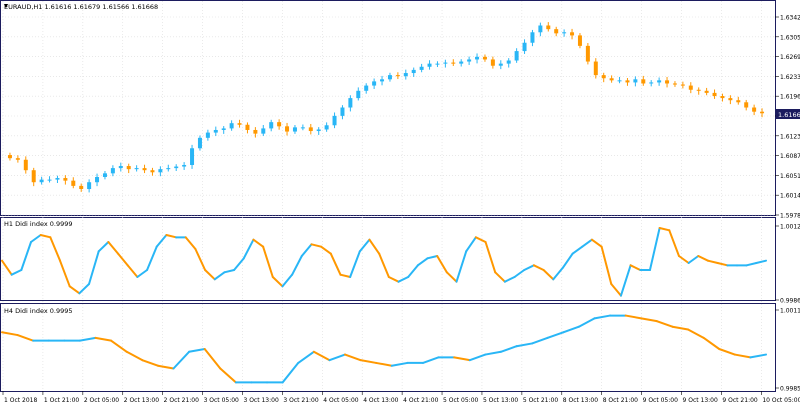  What do you see at coordinates (221, 400) in the screenshot?
I see `x-tick-label: 3 Oct 05:00` at bounding box center [221, 400].